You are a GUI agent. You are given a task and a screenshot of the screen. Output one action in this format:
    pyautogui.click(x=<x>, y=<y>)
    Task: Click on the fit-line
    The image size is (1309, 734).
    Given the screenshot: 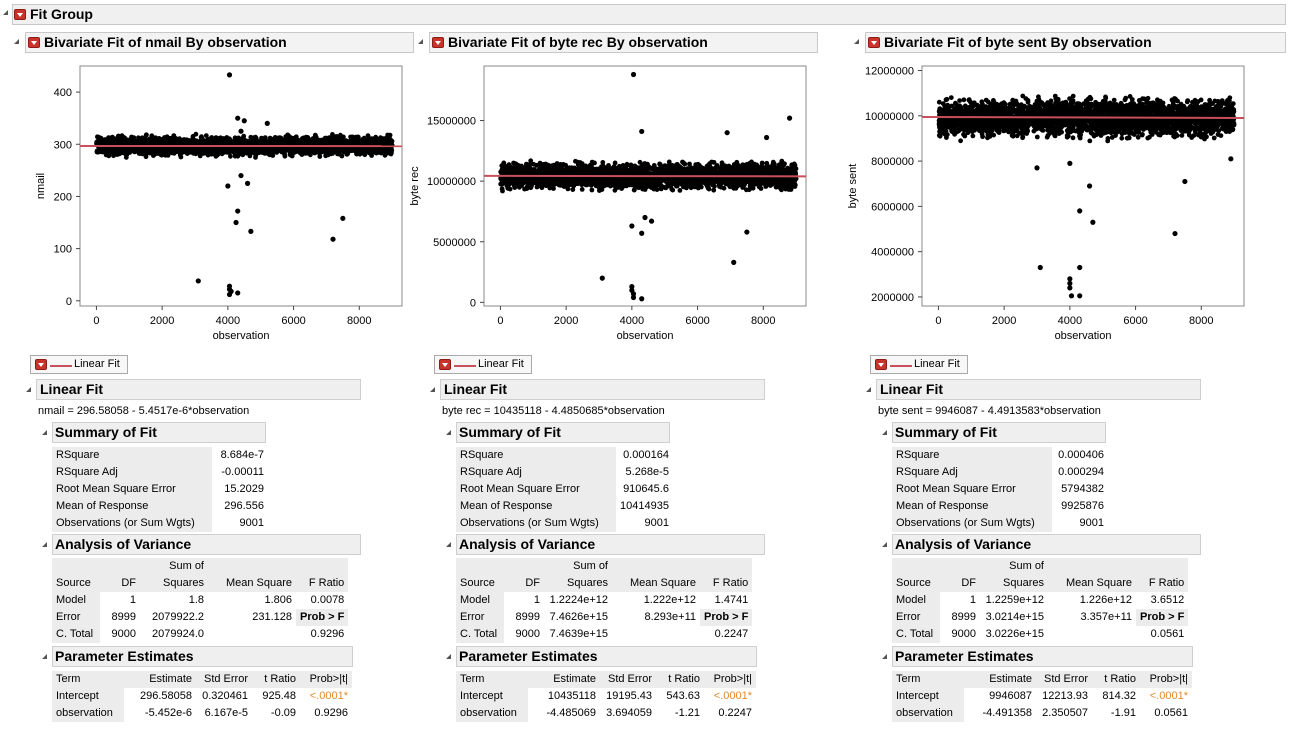 What is the action you would take?
    pyautogui.click(x=645, y=176)
    